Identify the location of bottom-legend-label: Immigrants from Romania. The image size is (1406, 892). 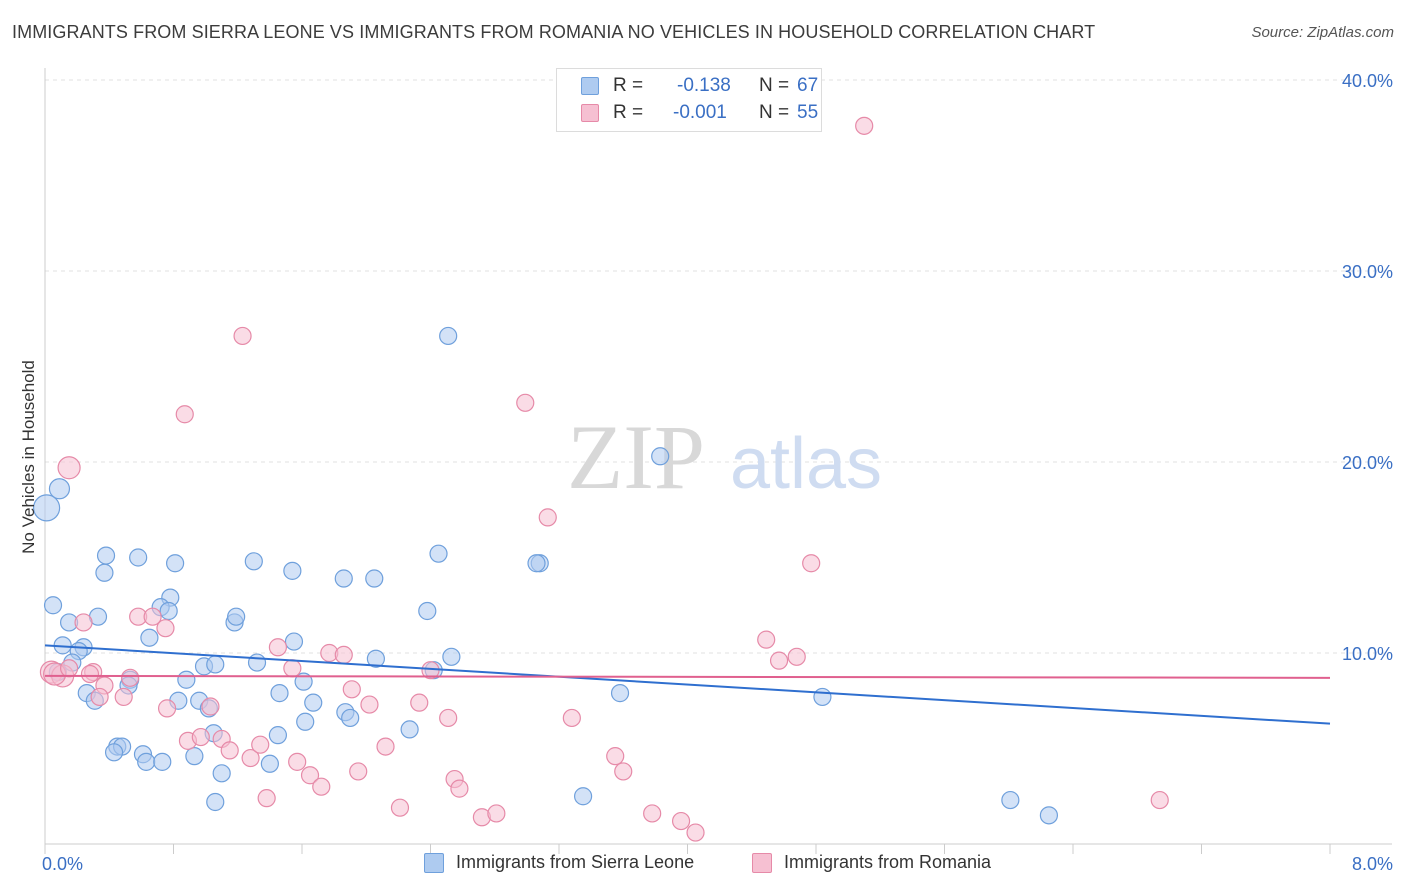
(888, 862).